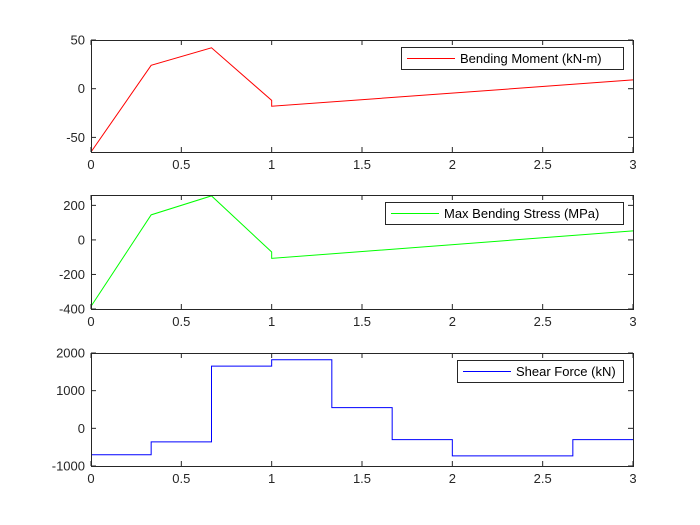 This screenshot has height=525, width=700. I want to click on legend: Bending Moment (kN-m), so click(512, 58).